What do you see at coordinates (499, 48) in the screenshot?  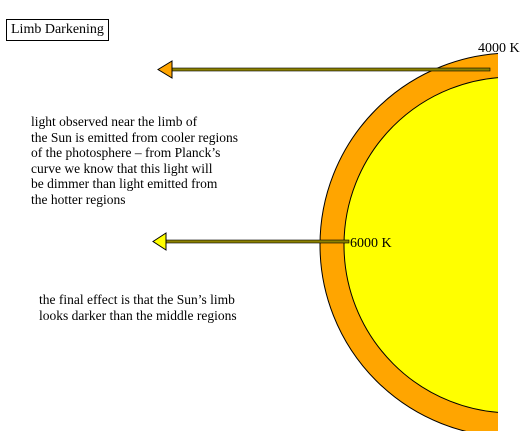 I see `outer-temperature-label: 4000 K` at bounding box center [499, 48].